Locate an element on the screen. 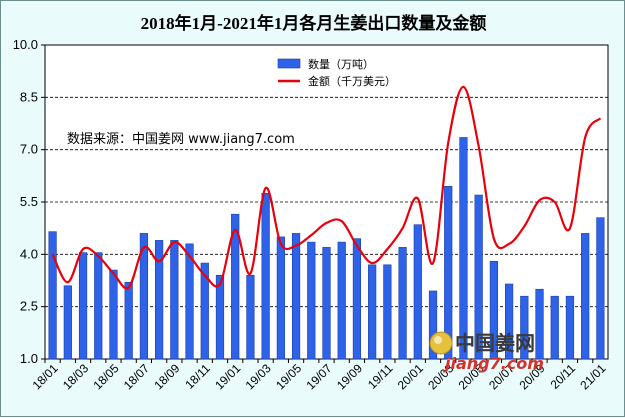 The image size is (625, 418). x-tick-label: 18/05 is located at coordinates (105, 376).